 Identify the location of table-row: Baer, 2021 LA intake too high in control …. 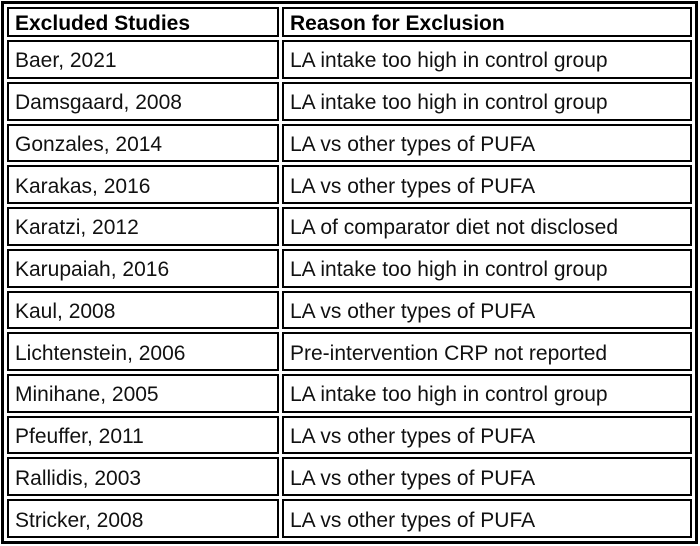
(349, 59).